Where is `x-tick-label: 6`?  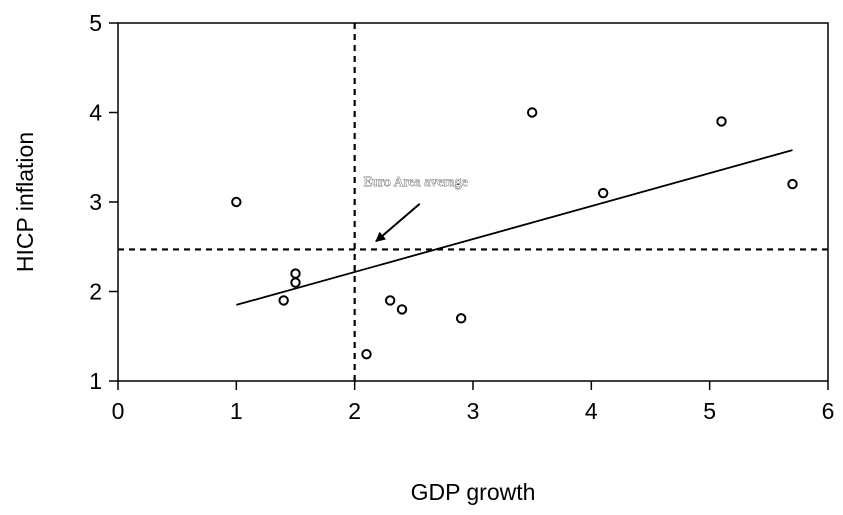
x-tick-label: 6 is located at coordinates (828, 411).